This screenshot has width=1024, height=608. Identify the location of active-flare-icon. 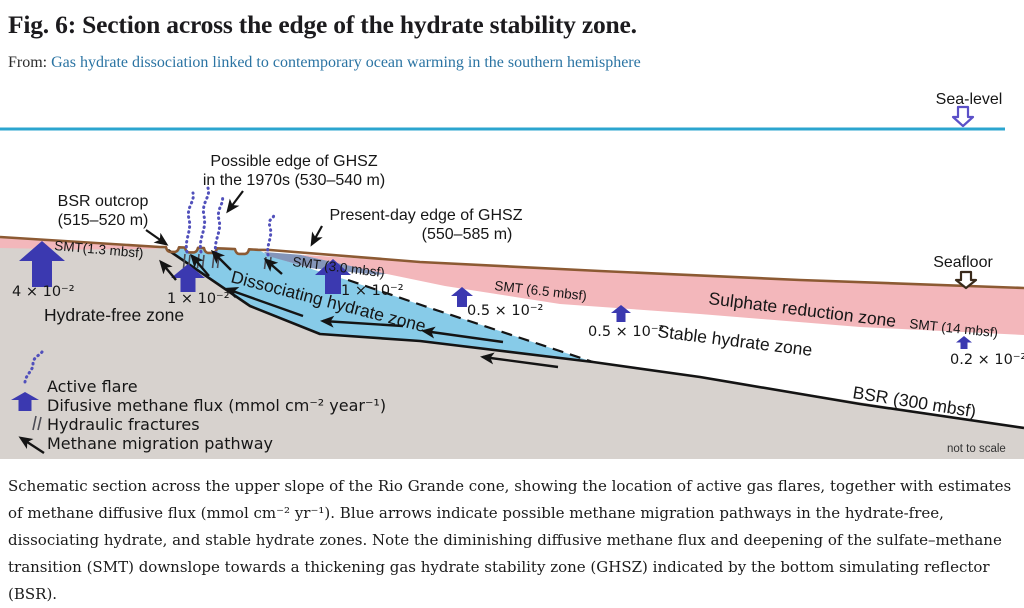
(33, 367).